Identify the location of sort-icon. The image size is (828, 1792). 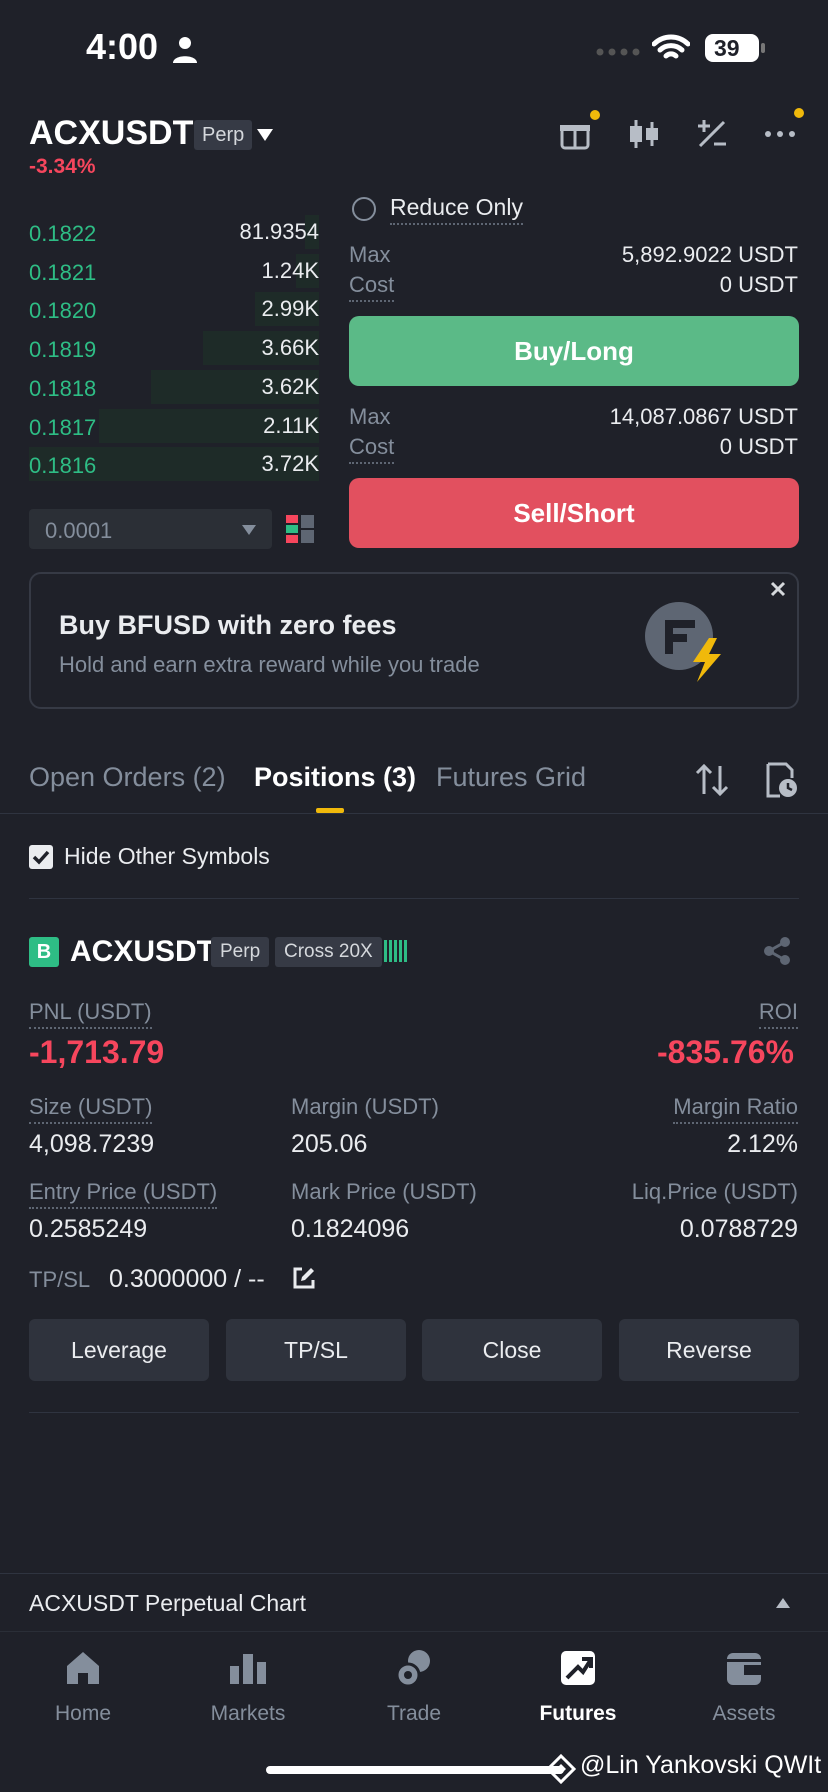
(712, 780).